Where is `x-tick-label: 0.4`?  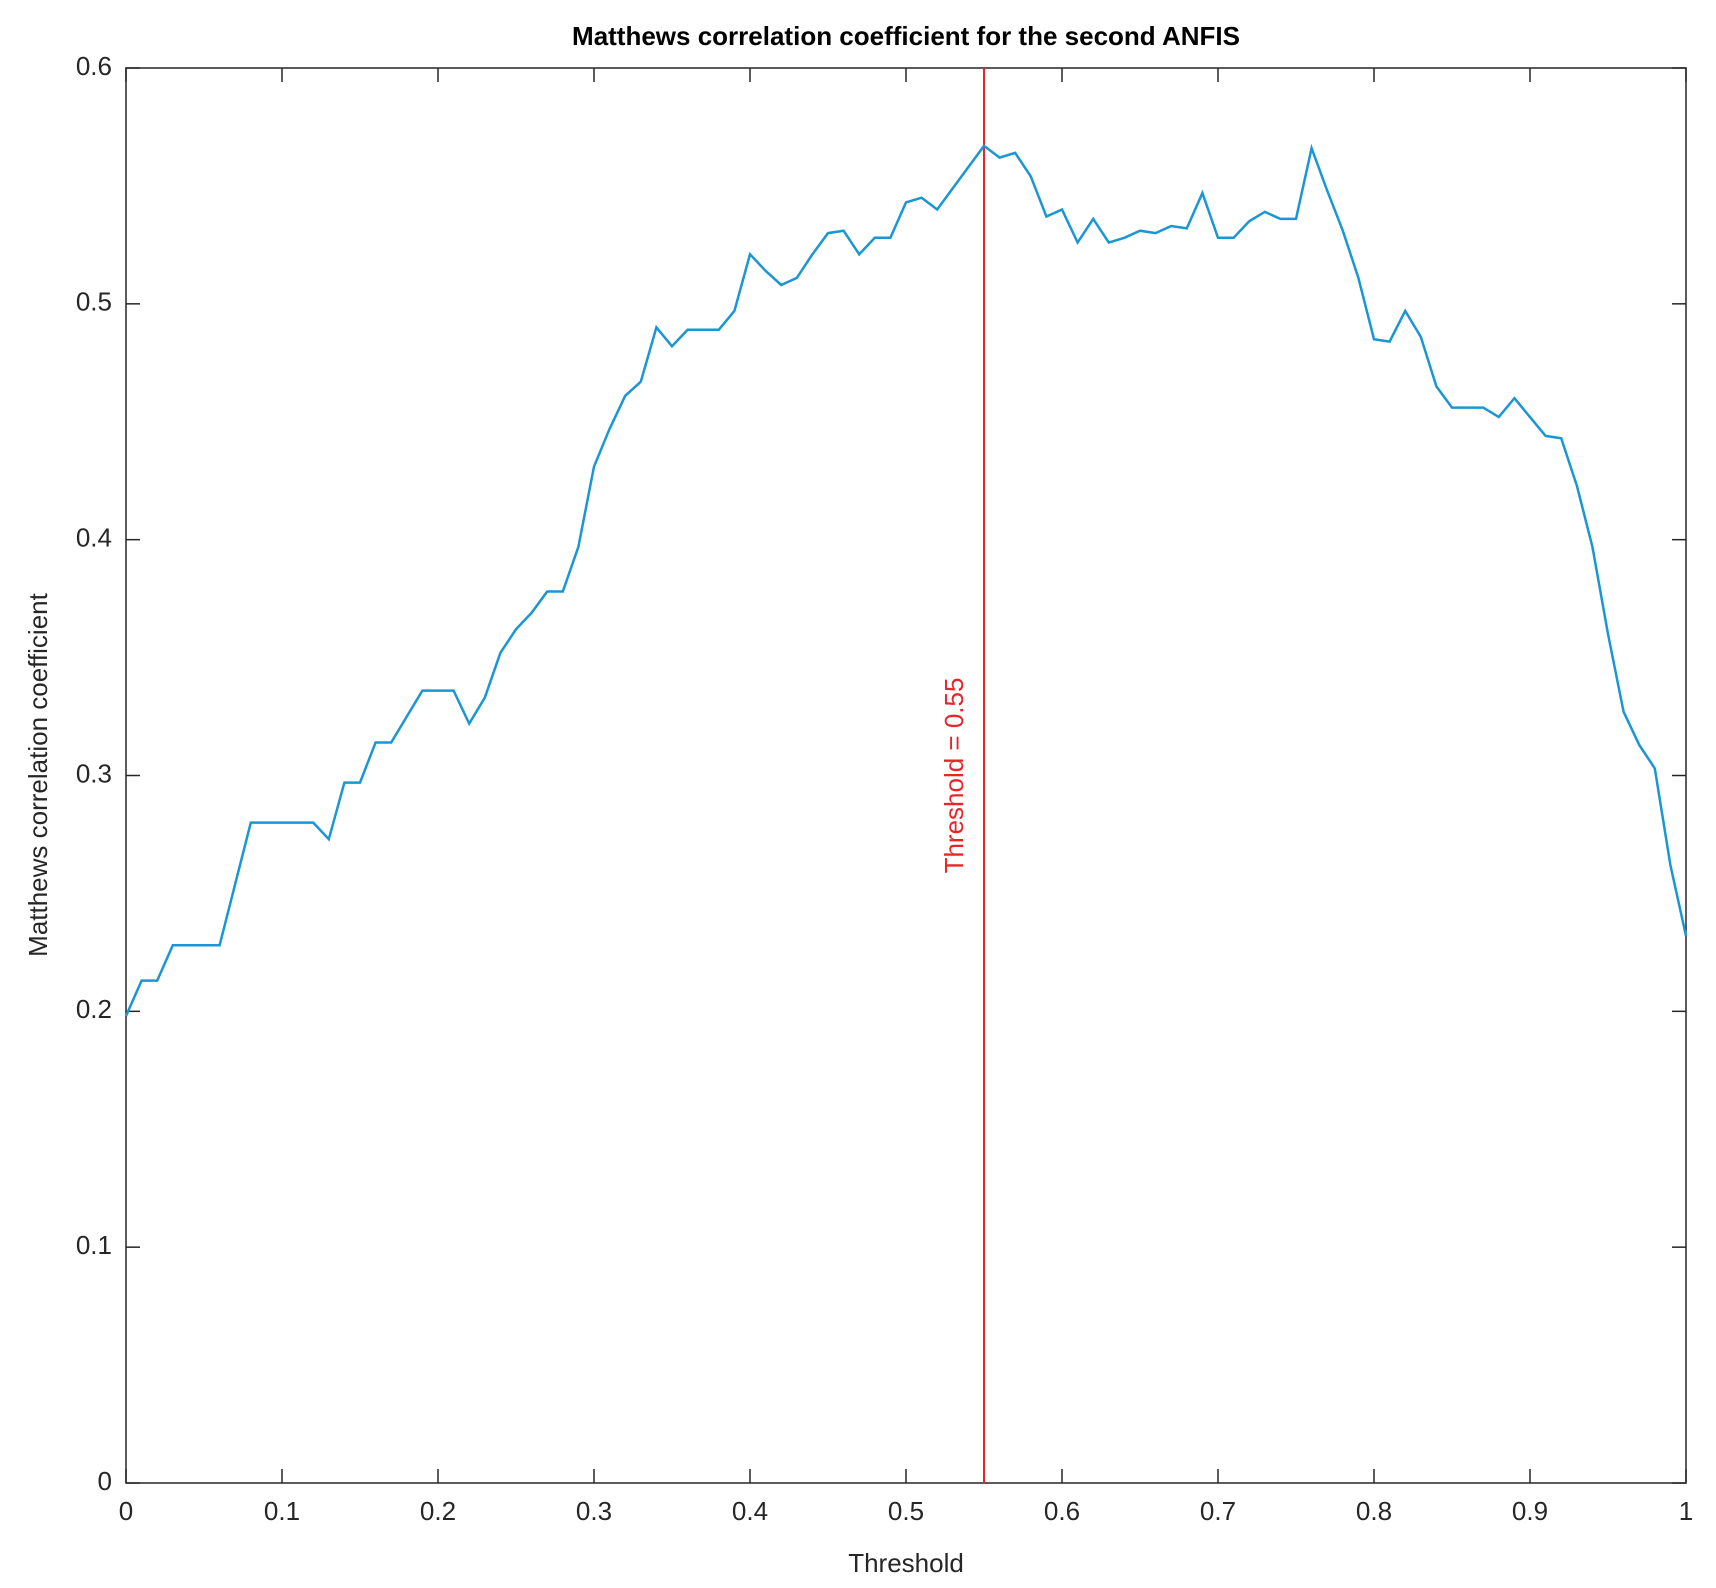 x-tick-label: 0.4 is located at coordinates (750, 1511).